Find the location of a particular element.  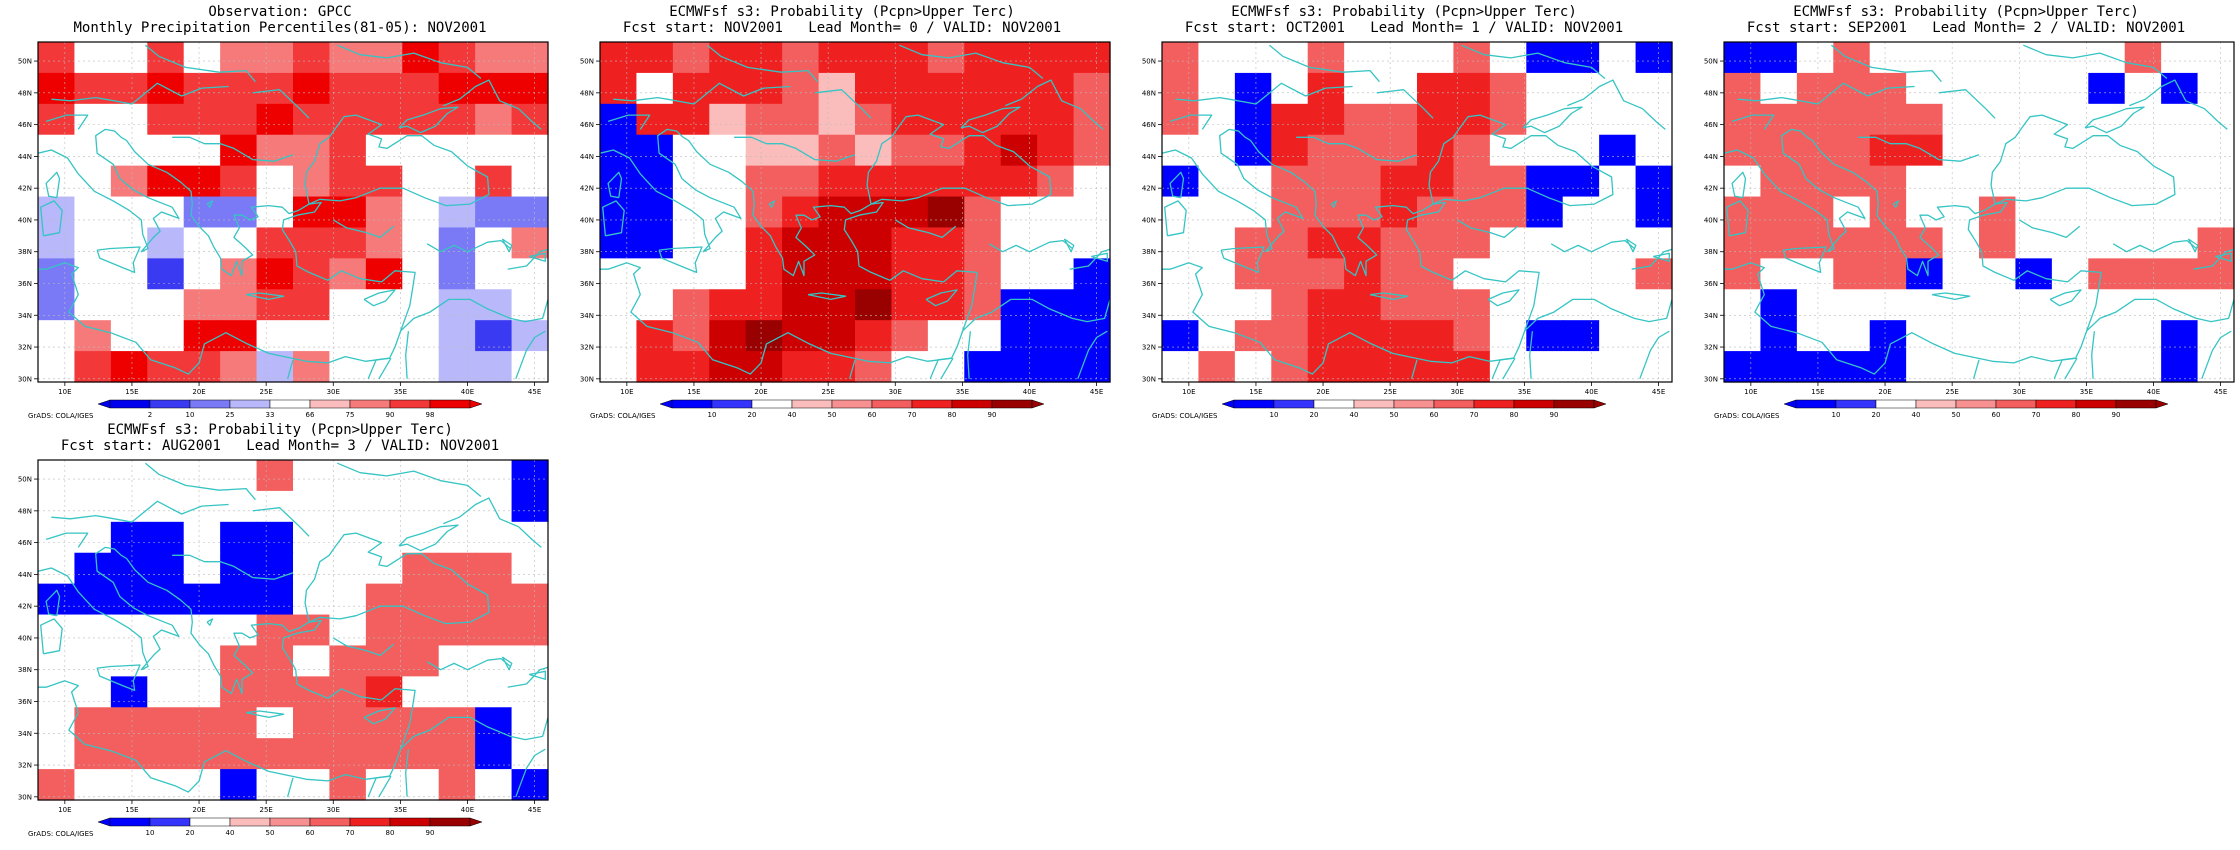

y-tick-label: 50N is located at coordinates (587, 62).